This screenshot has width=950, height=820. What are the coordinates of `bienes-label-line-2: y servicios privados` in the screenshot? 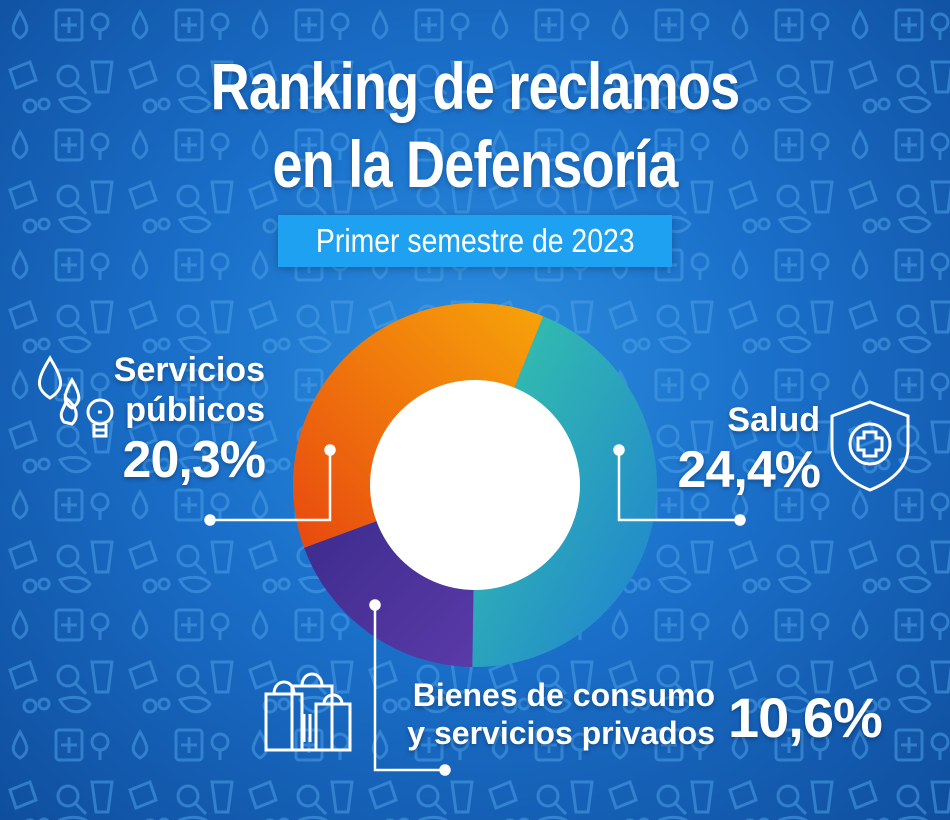 It's located at (561, 733).